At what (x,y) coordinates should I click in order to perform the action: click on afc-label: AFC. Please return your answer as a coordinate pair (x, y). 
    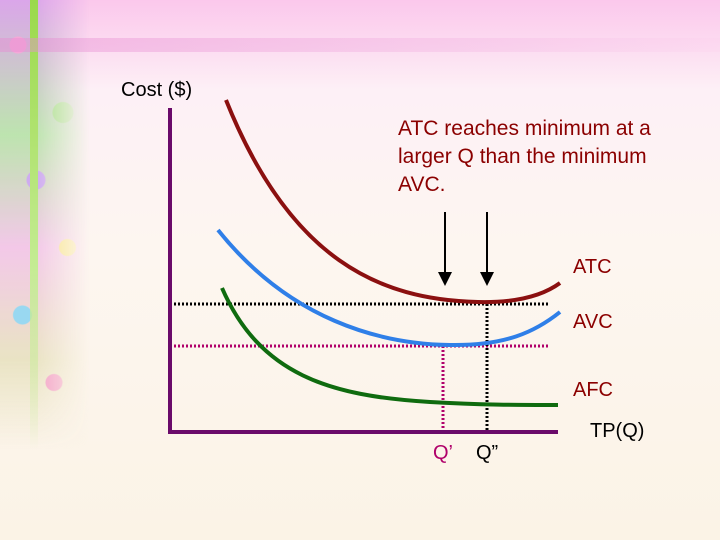
    Looking at the image, I should click on (593, 390).